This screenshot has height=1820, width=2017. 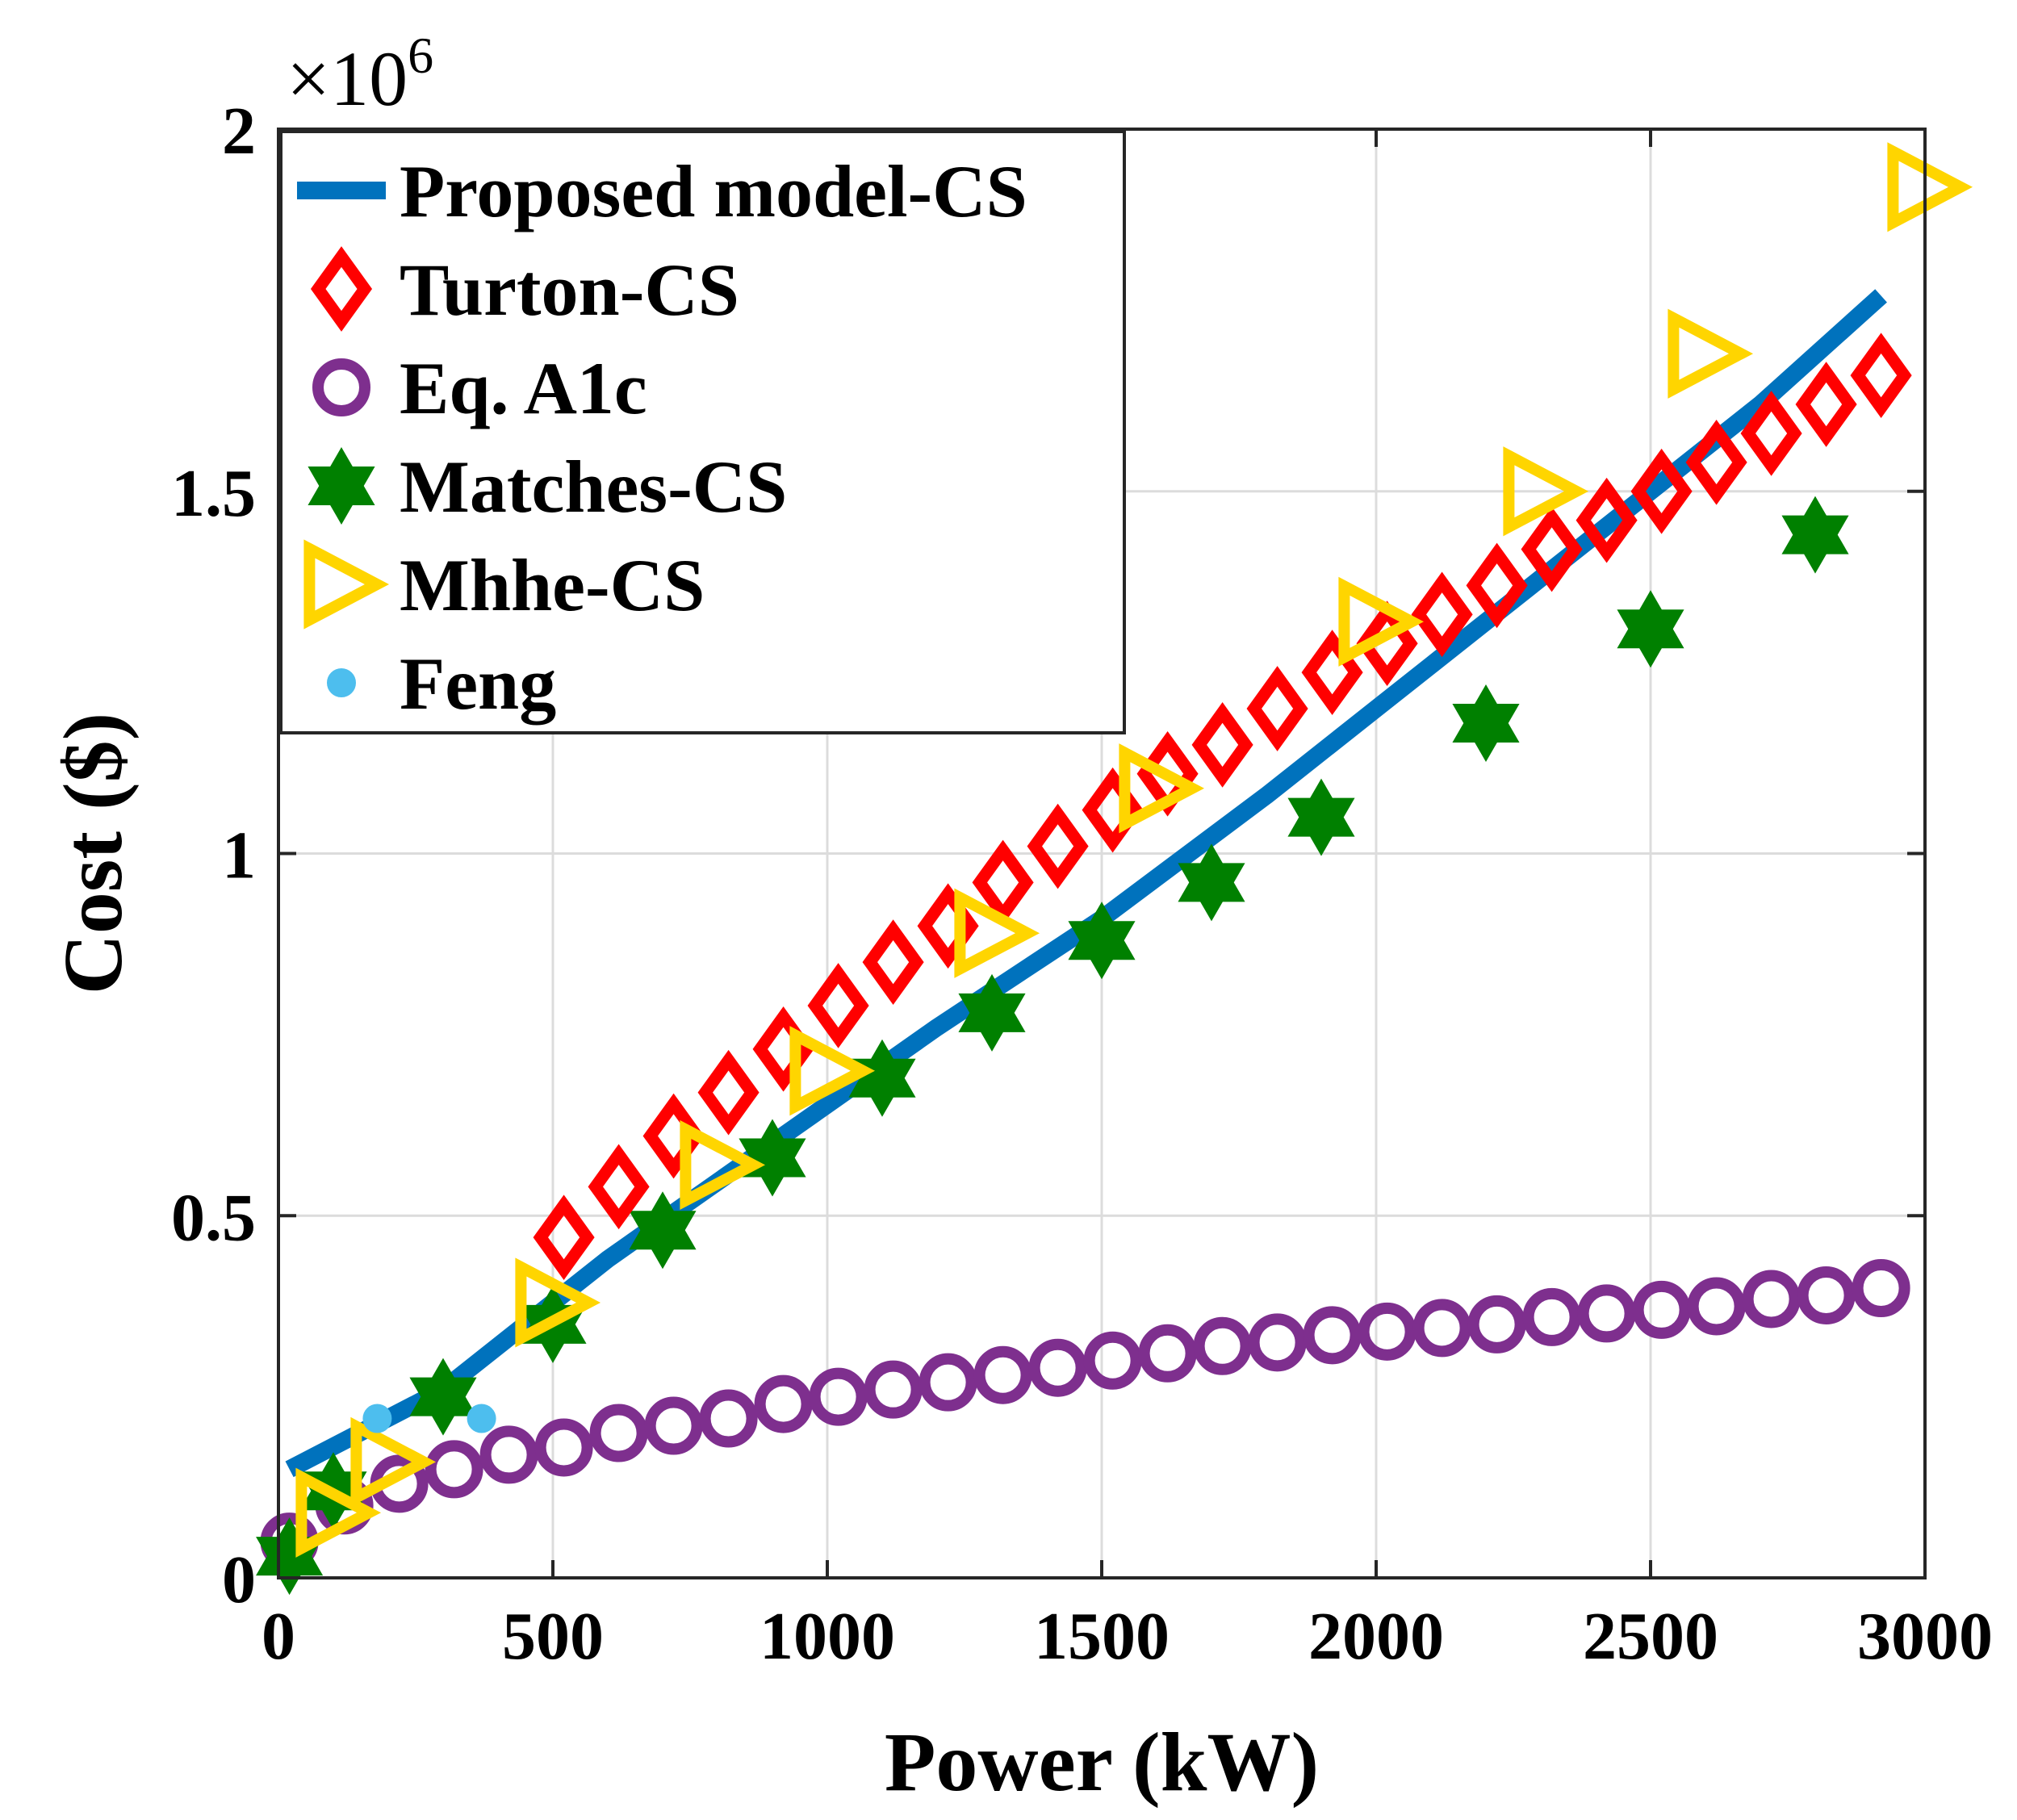 I want to click on y-tick-label: 2, so click(x=239, y=131).